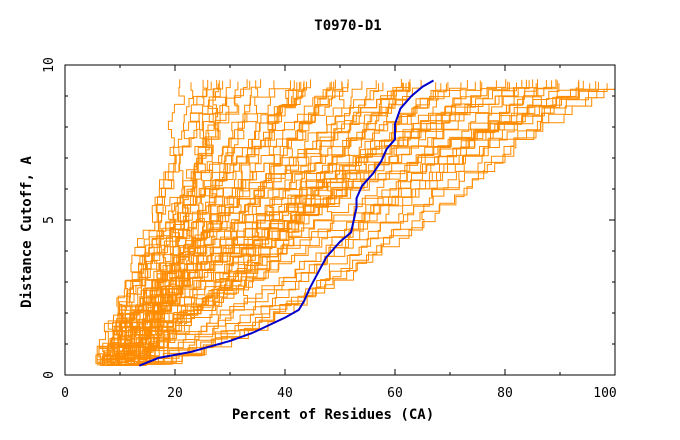 This screenshot has height=440, width=680. Describe the element at coordinates (347, 26) in the screenshot. I see `chart-title: T0970-D1` at that location.